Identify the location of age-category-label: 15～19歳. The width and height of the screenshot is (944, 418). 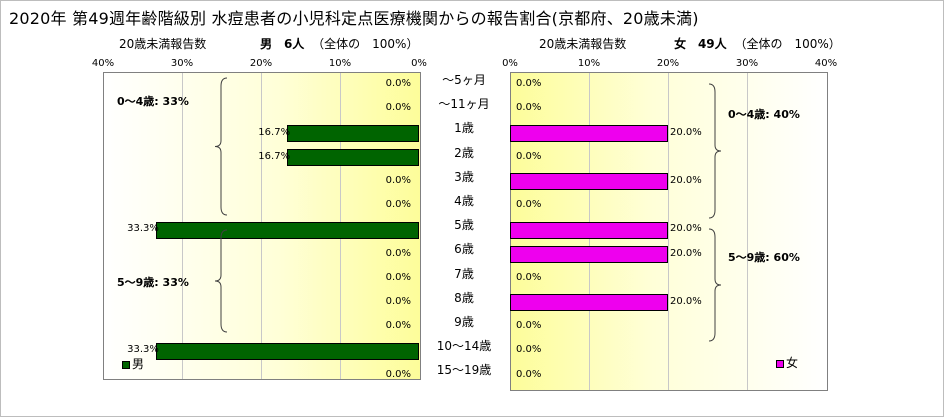
(464, 370).